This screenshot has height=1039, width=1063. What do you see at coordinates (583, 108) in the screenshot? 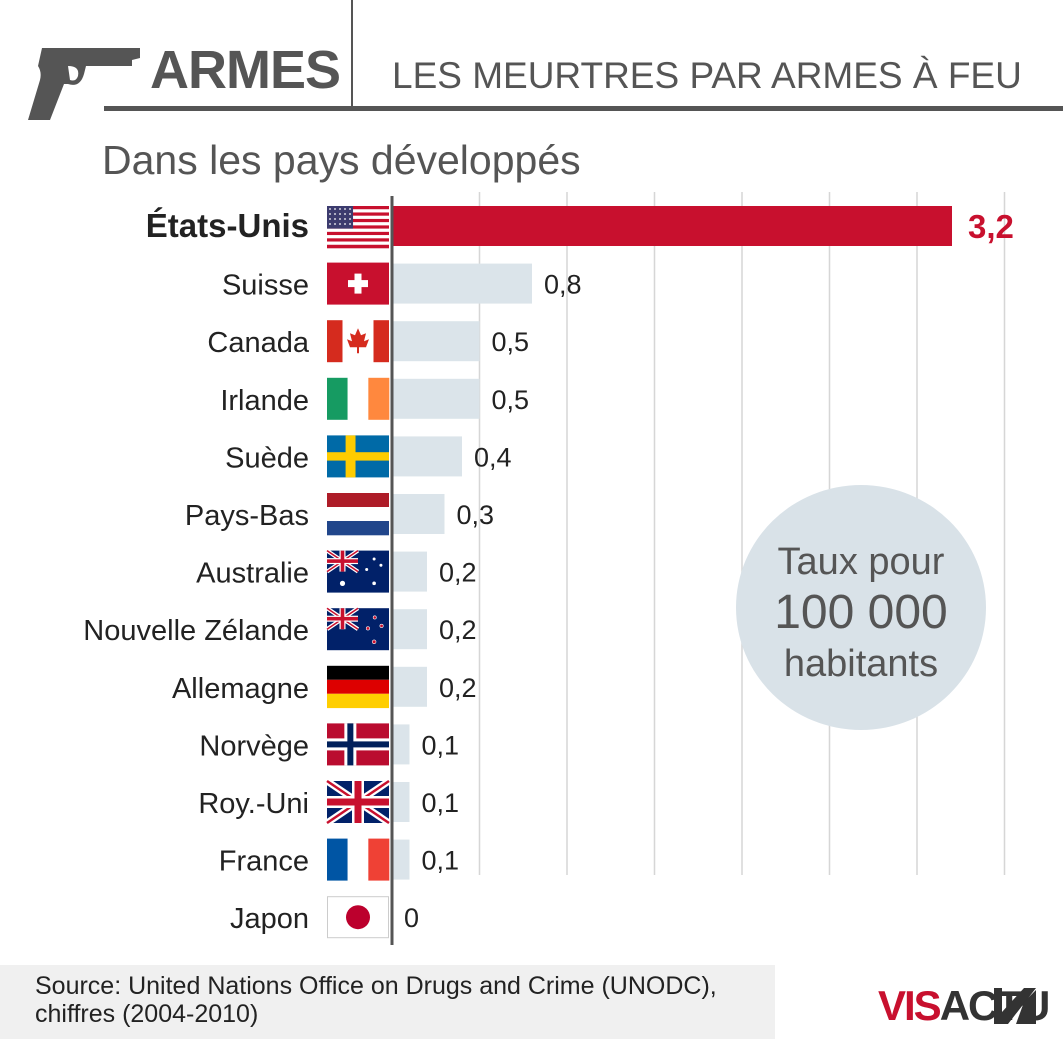
I see `header-rule` at bounding box center [583, 108].